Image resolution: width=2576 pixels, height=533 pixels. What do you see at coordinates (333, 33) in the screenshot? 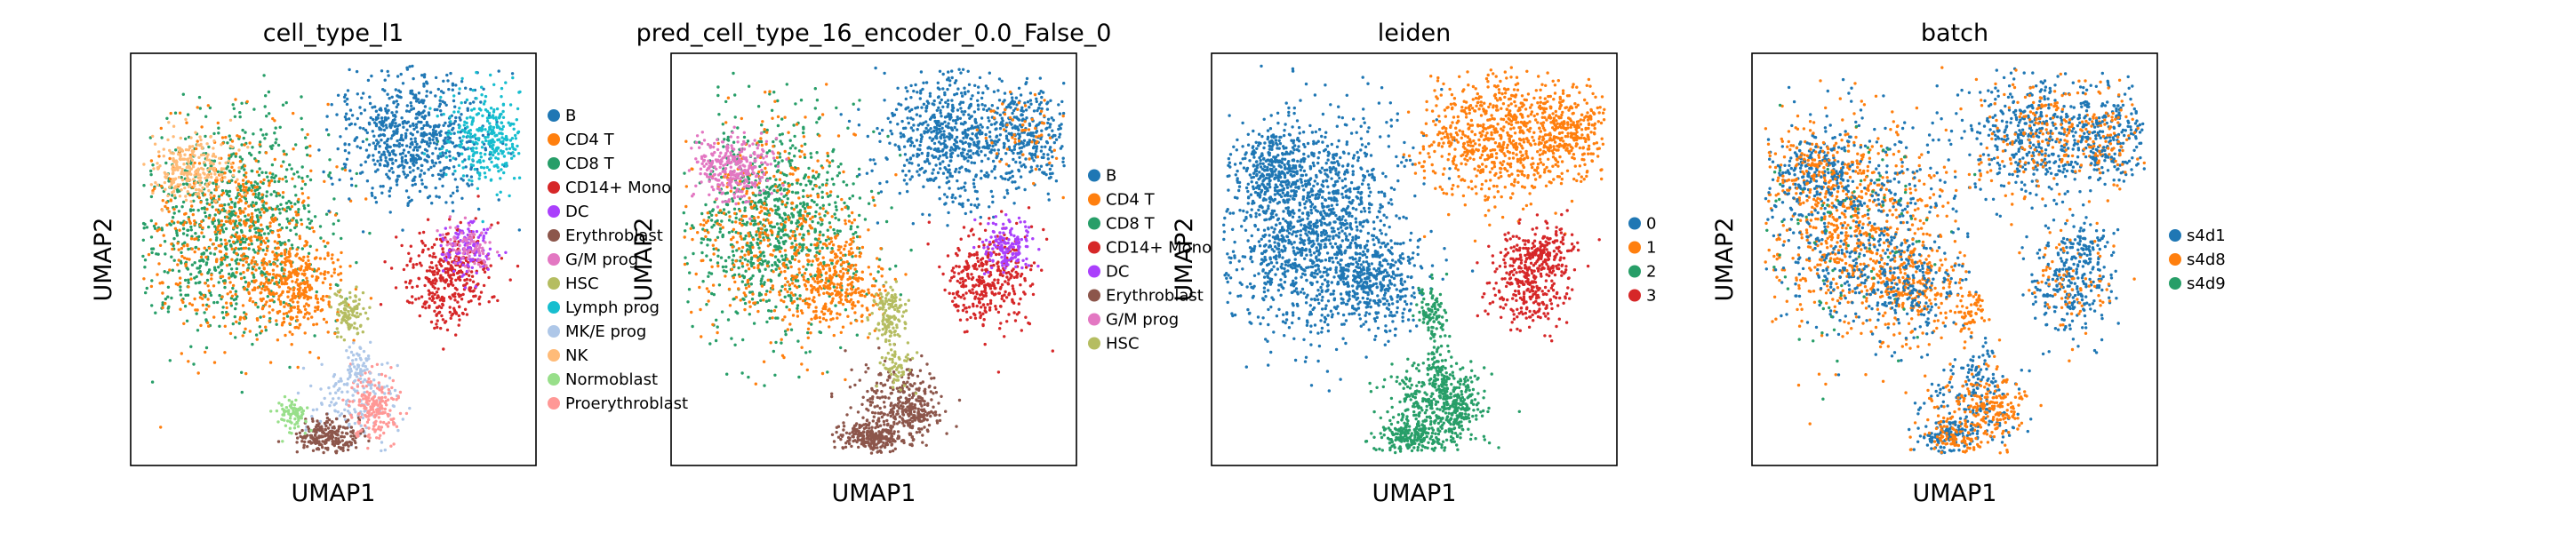
I see `panel-title: cell_type_l1` at bounding box center [333, 33].